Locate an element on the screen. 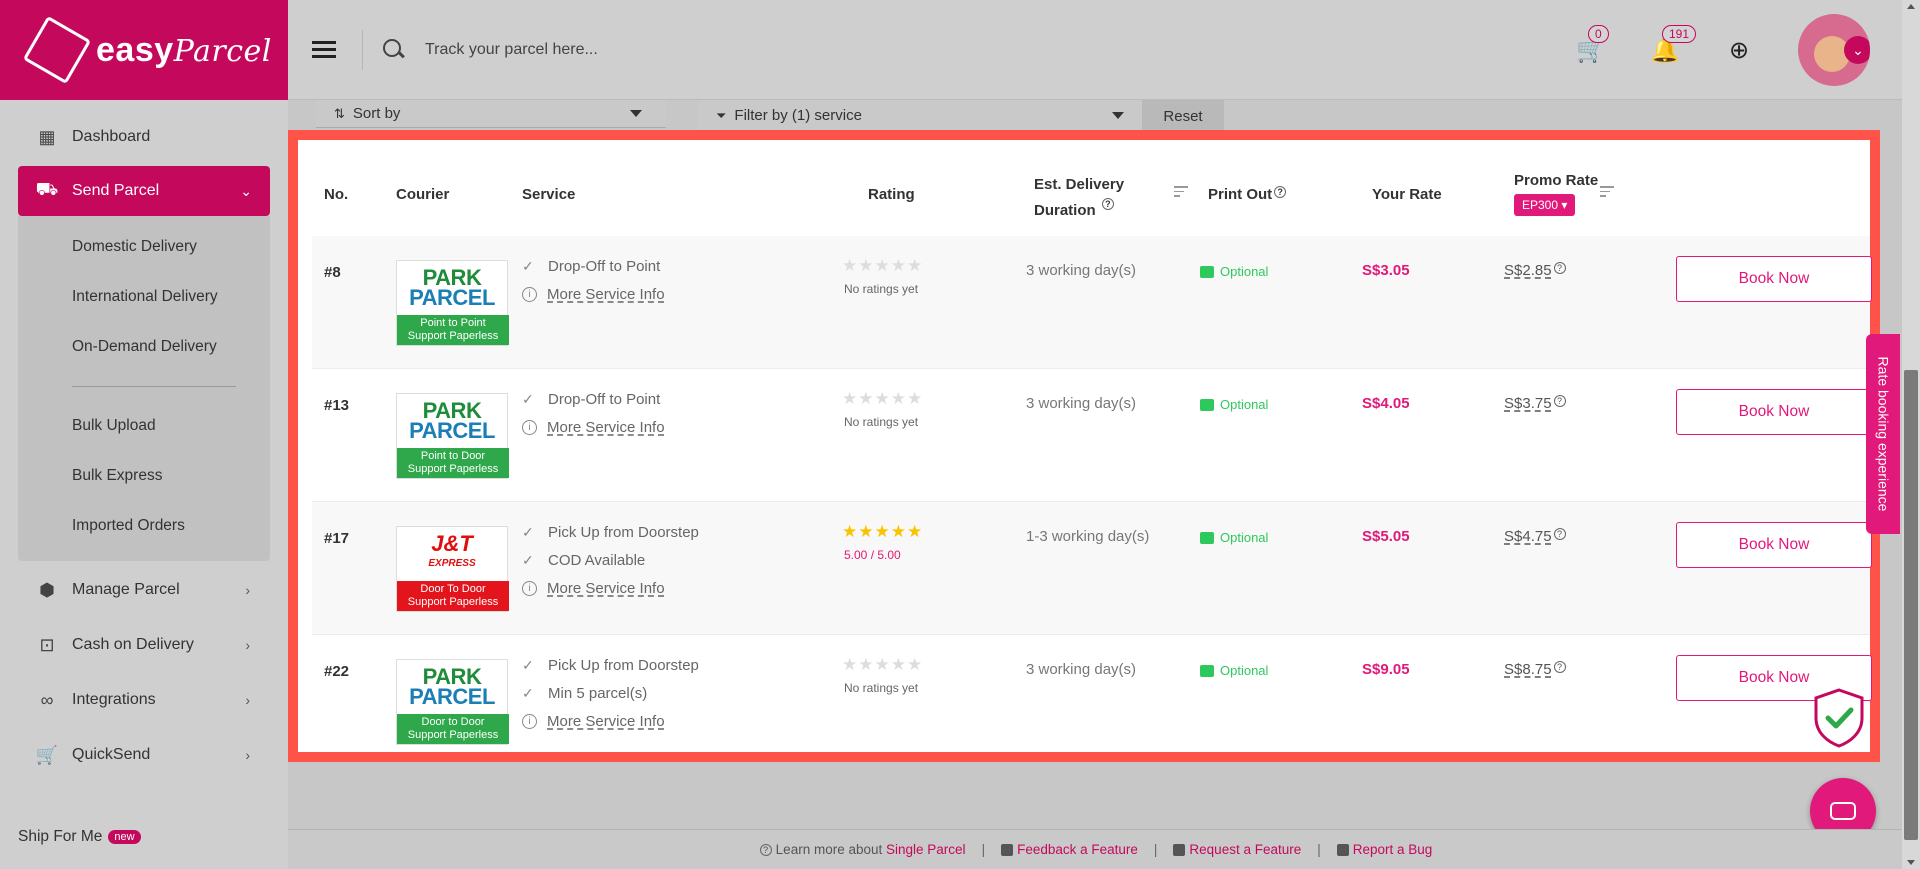 The width and height of the screenshot is (1920, 869). header-est-delivery-line2: Duration ? is located at coordinates (1079, 211).